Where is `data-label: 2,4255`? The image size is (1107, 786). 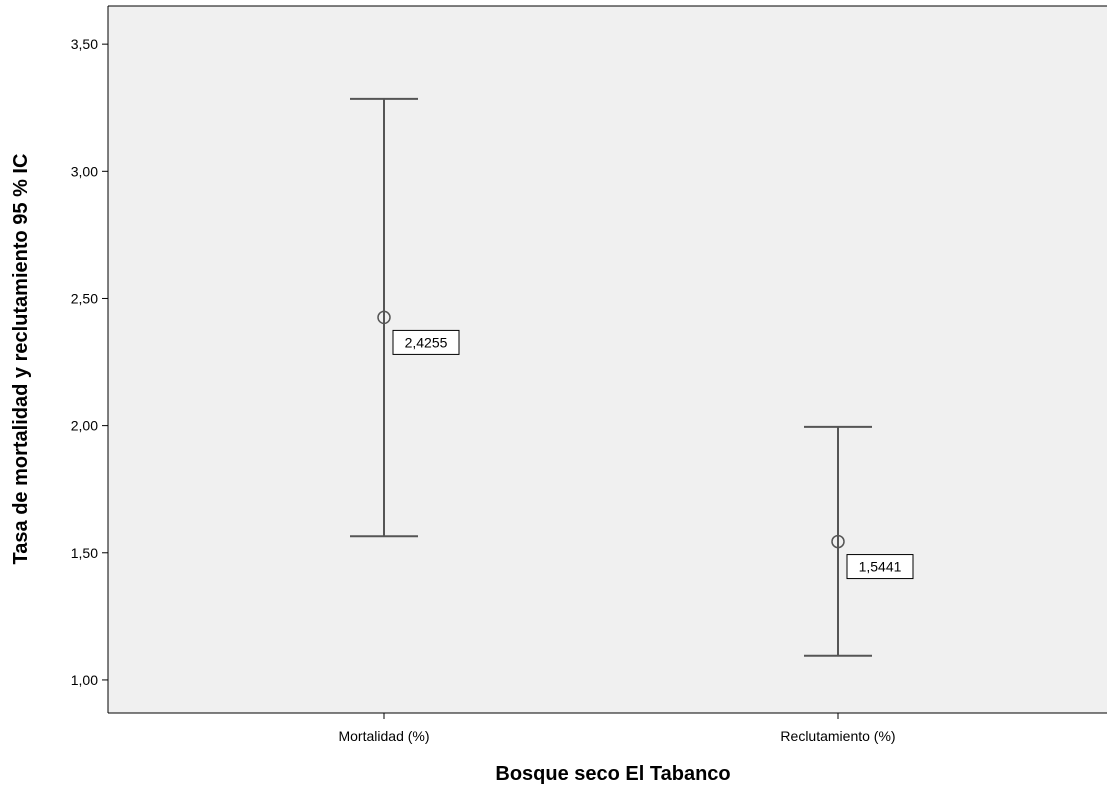
data-label: 2,4255 is located at coordinates (426, 342).